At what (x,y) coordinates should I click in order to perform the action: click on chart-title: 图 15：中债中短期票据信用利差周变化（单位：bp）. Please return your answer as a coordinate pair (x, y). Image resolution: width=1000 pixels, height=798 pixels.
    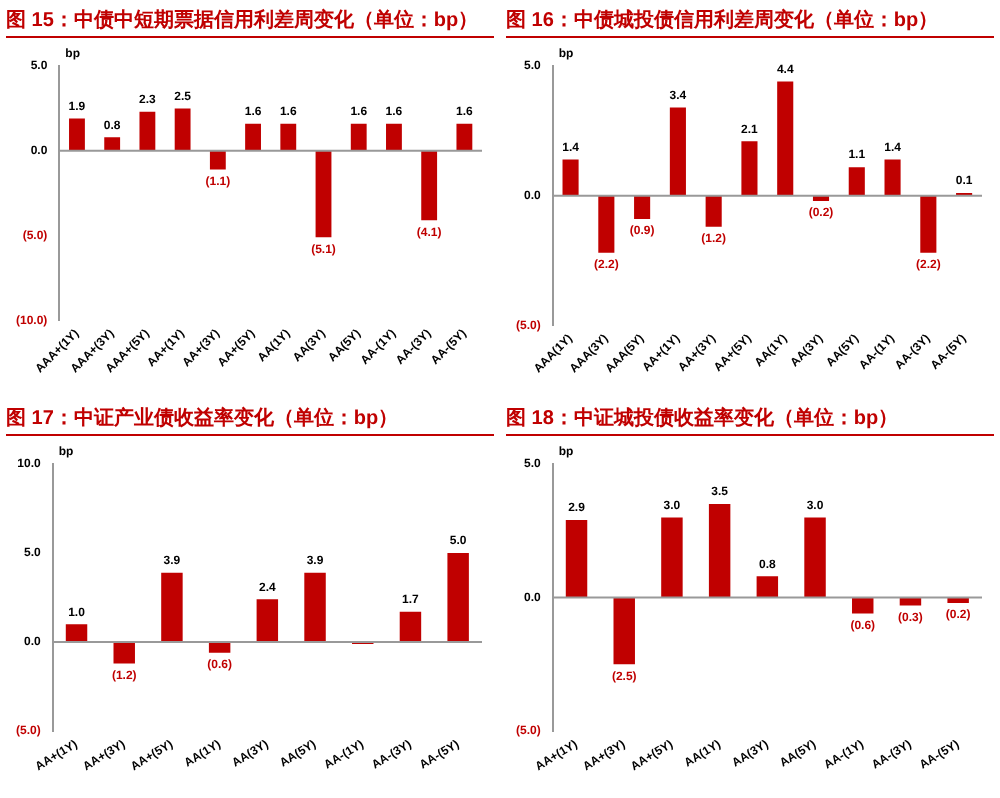
    Looking at the image, I should click on (250, 22).